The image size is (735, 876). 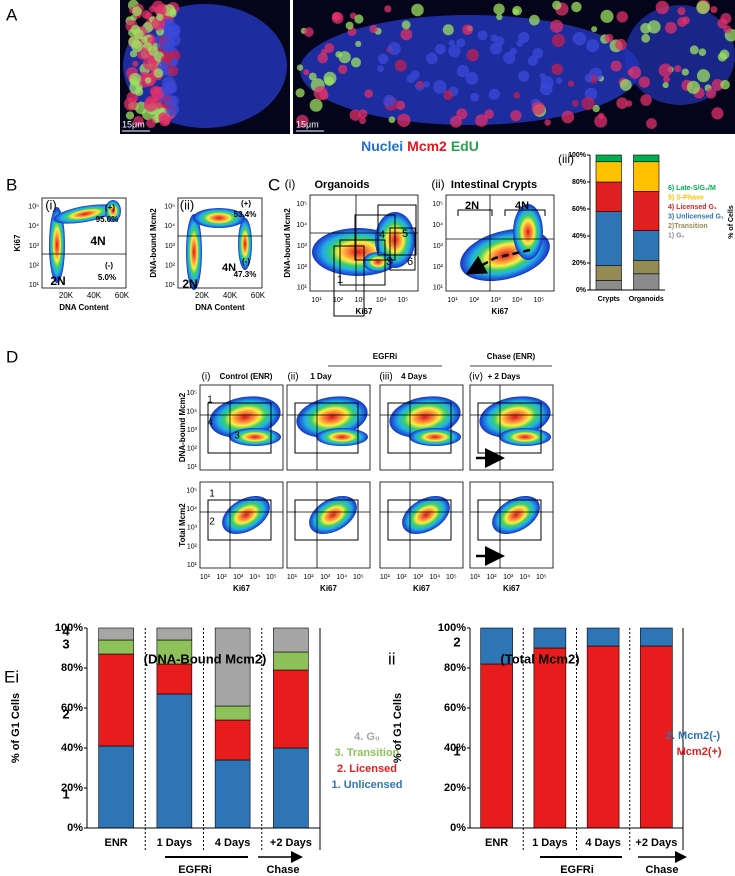 What do you see at coordinates (456, 641) in the screenshot?
I see `segment-label: 2` at bounding box center [456, 641].